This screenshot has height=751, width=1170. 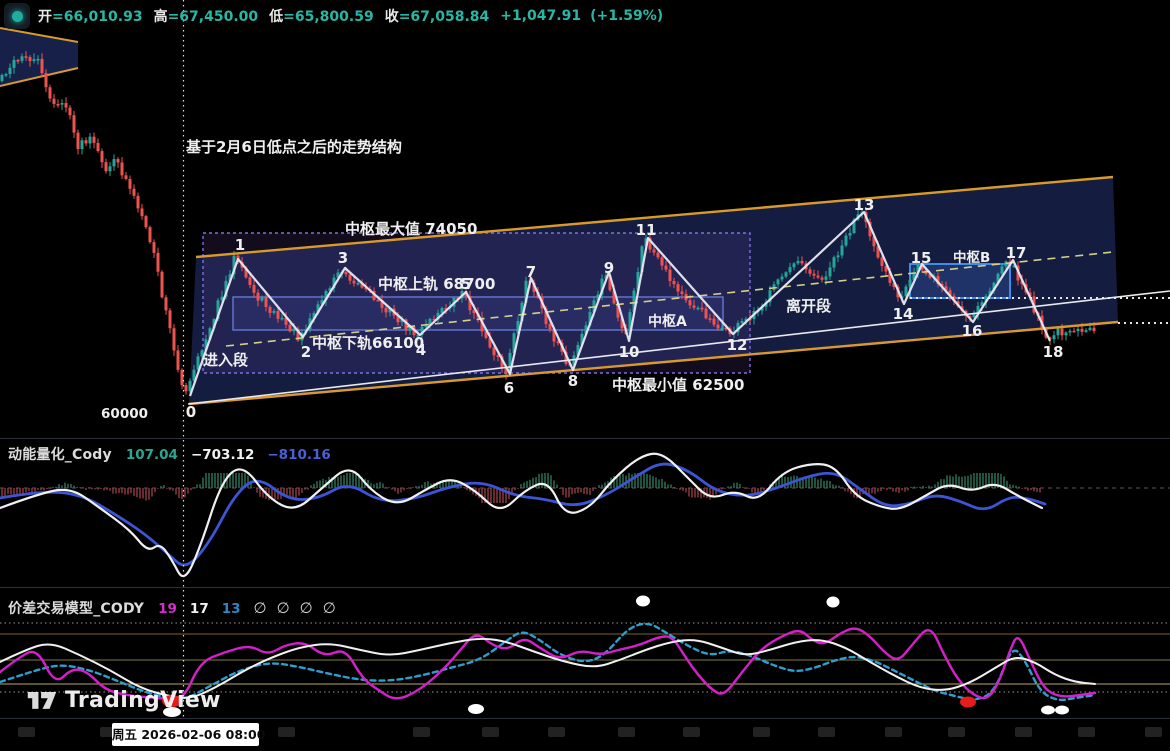 I want to click on momentum-panel-title: 动能量化_Cody, so click(x=60, y=455).